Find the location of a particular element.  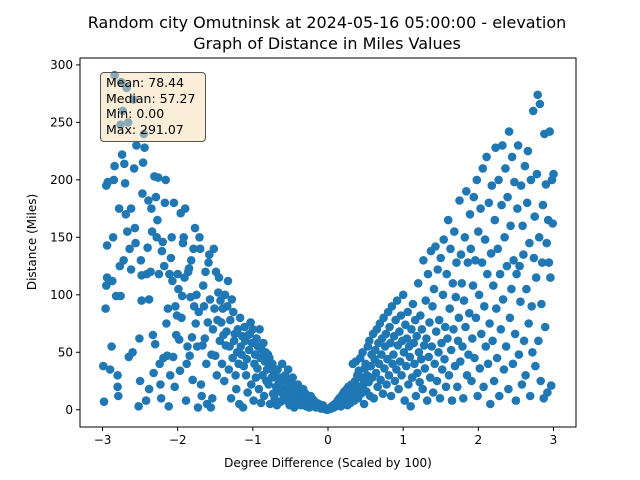

x-tick-label: −1 is located at coordinates (253, 440).